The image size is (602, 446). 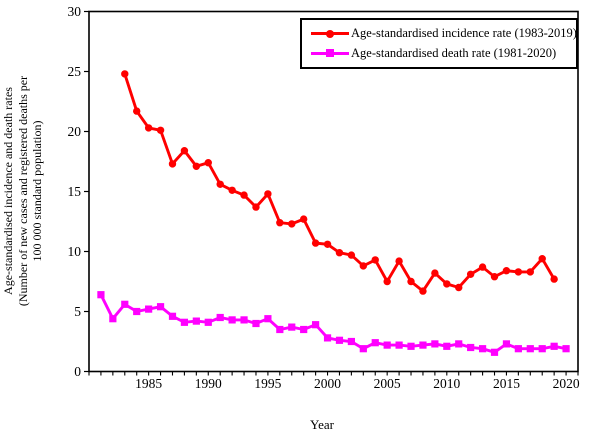 I want to click on death-series-line, so click(x=333, y=324).